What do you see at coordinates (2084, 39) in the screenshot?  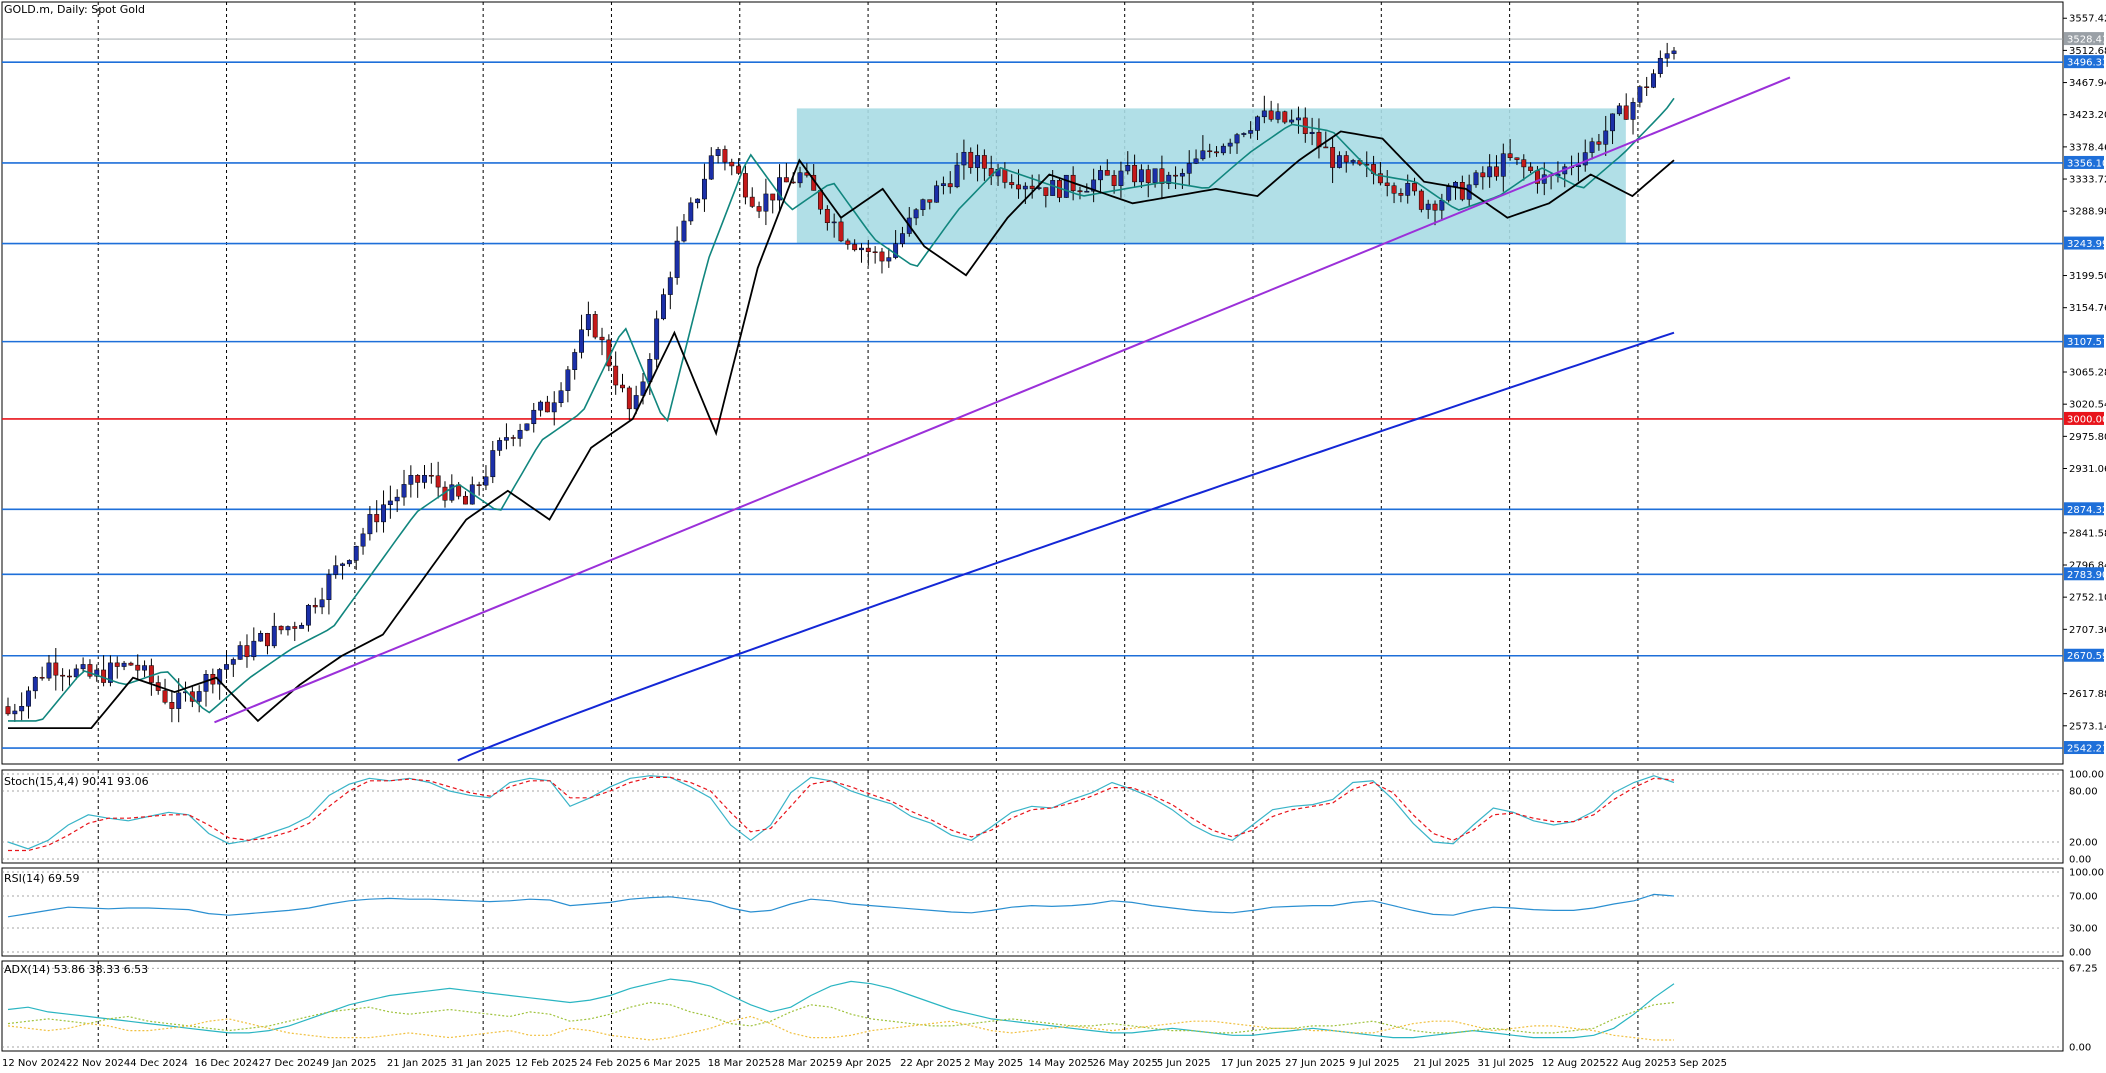 I see `current-price-box` at bounding box center [2084, 39].